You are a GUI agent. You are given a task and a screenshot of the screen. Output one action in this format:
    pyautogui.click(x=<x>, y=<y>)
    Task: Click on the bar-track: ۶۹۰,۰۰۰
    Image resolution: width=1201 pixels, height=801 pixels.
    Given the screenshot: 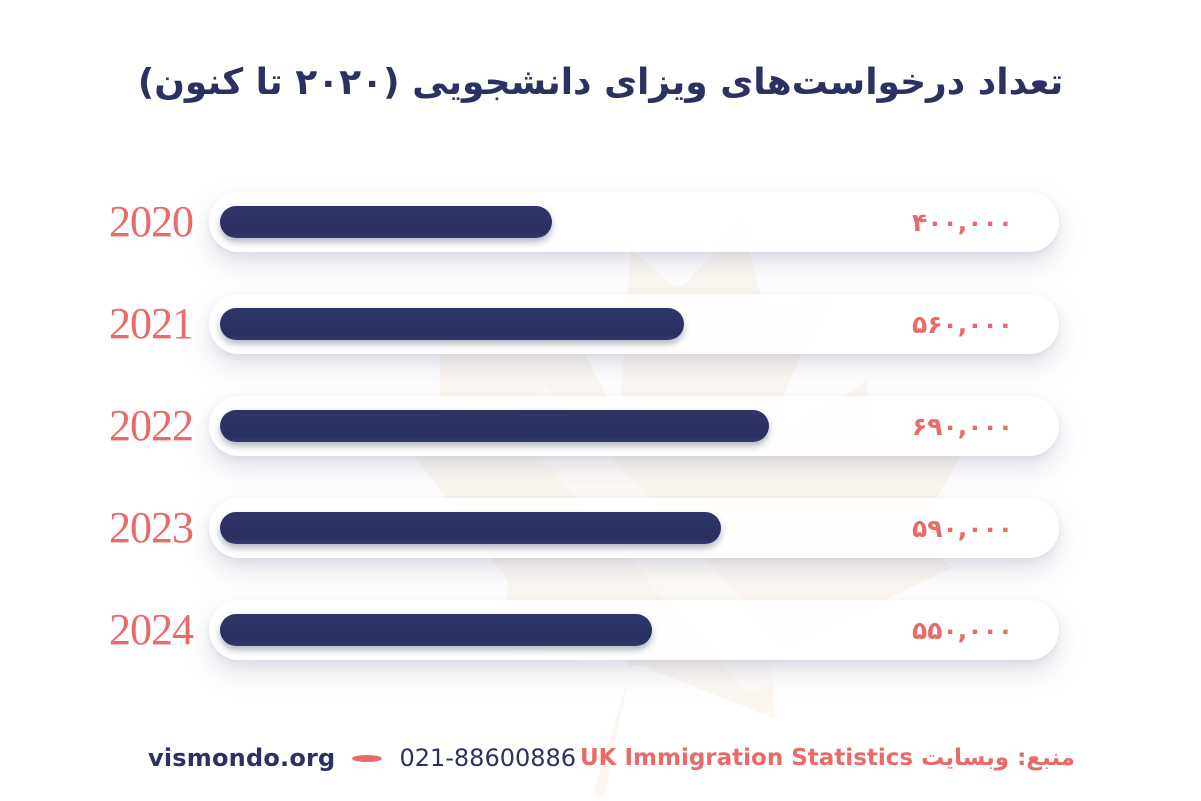 What is the action you would take?
    pyautogui.click(x=634, y=426)
    